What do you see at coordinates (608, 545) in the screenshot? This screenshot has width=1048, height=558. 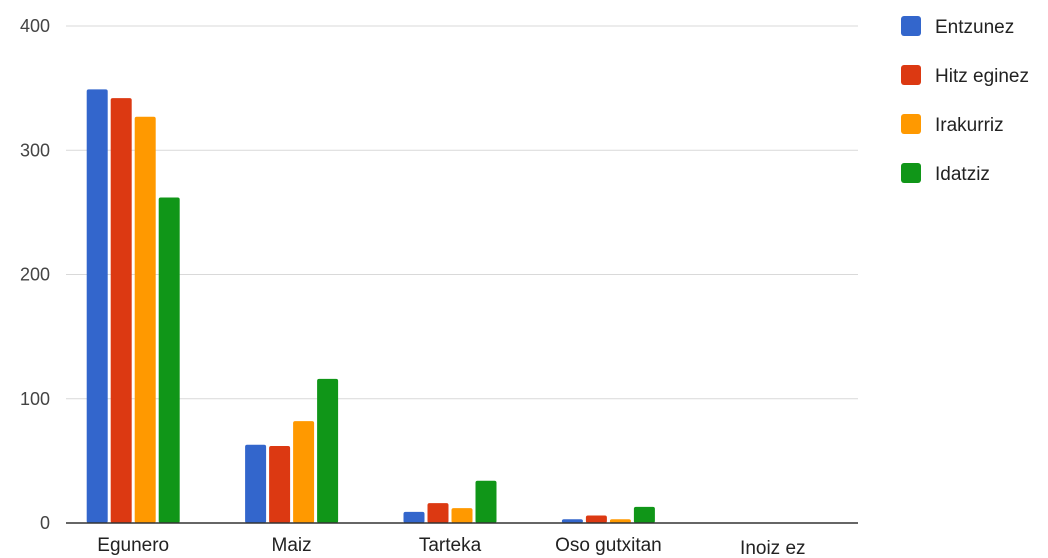 I see `x-category-label: Oso gutxitan` at bounding box center [608, 545].